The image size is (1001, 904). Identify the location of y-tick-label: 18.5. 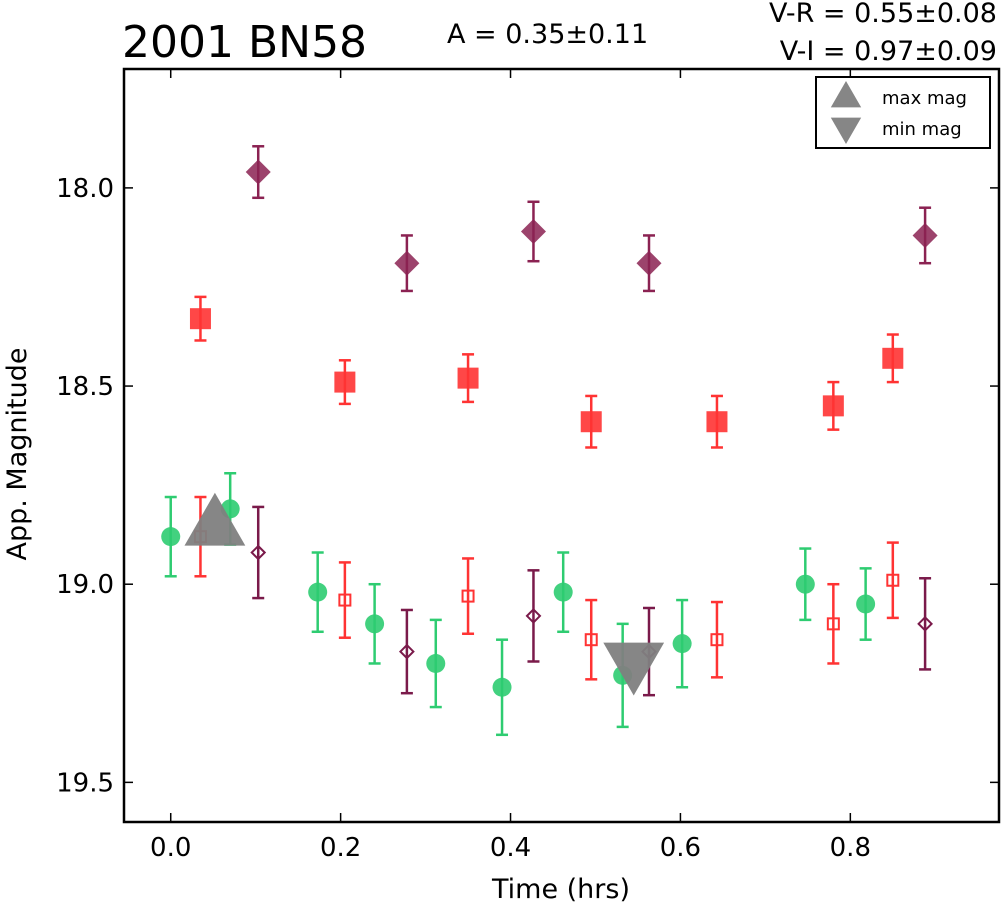
(85, 387).